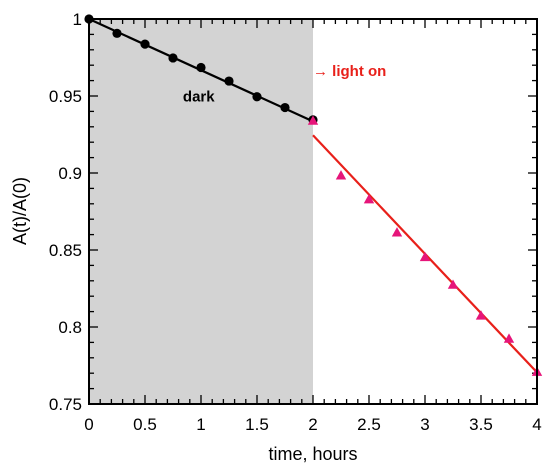 The image size is (550, 467). Describe the element at coordinates (65, 404) in the screenshot. I see `y-tick-label: 0.75` at that location.